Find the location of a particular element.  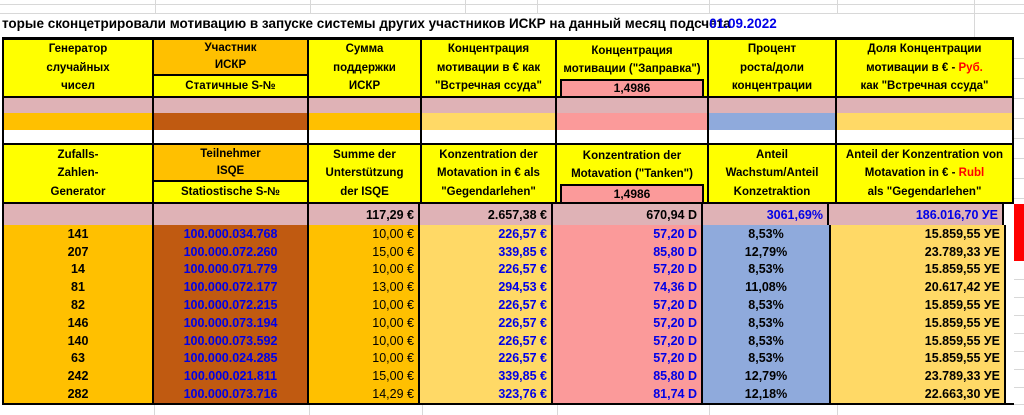

header-cell-percent-de: Anteil Wachstum/Anteil Konzetraktion is located at coordinates (773, 173).